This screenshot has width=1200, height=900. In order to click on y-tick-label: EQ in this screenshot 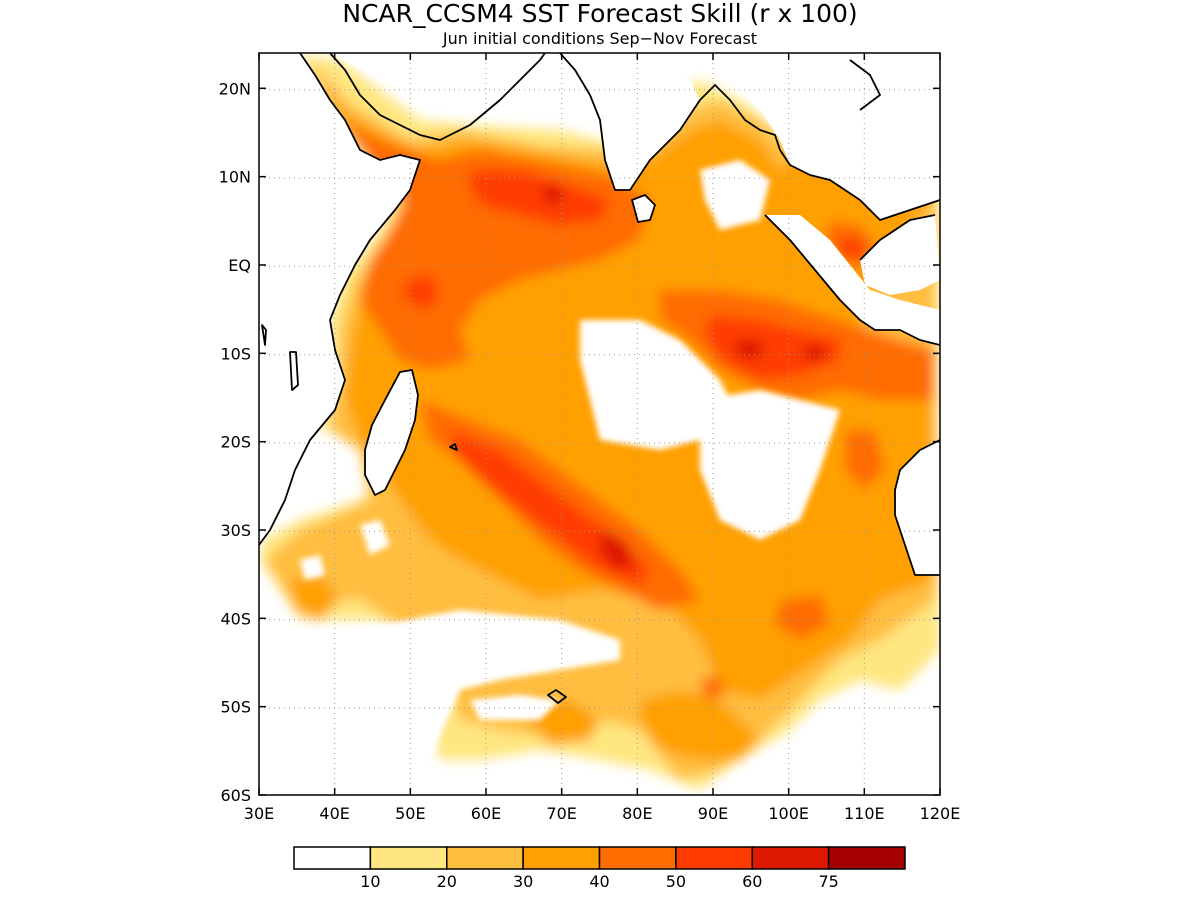, I will do `click(239, 265)`.